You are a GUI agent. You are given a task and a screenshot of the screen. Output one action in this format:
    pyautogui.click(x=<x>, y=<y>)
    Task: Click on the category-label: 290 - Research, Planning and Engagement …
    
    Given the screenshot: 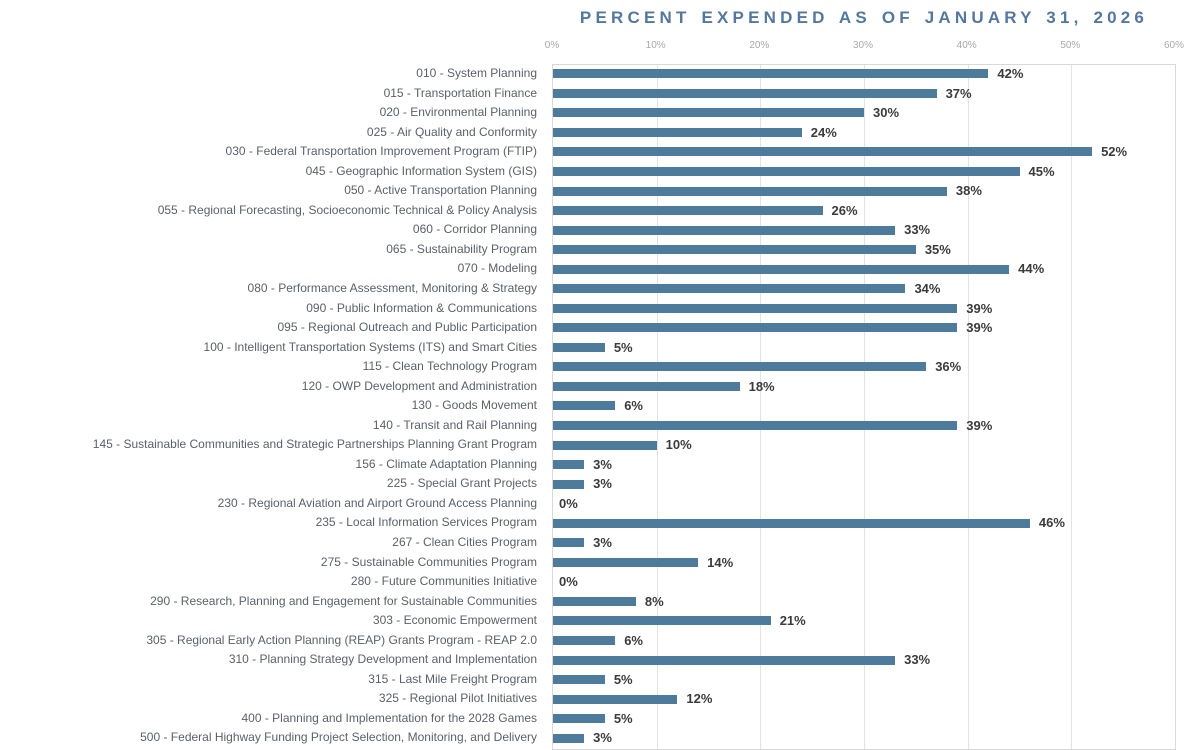 What is the action you would take?
    pyautogui.click(x=343, y=600)
    